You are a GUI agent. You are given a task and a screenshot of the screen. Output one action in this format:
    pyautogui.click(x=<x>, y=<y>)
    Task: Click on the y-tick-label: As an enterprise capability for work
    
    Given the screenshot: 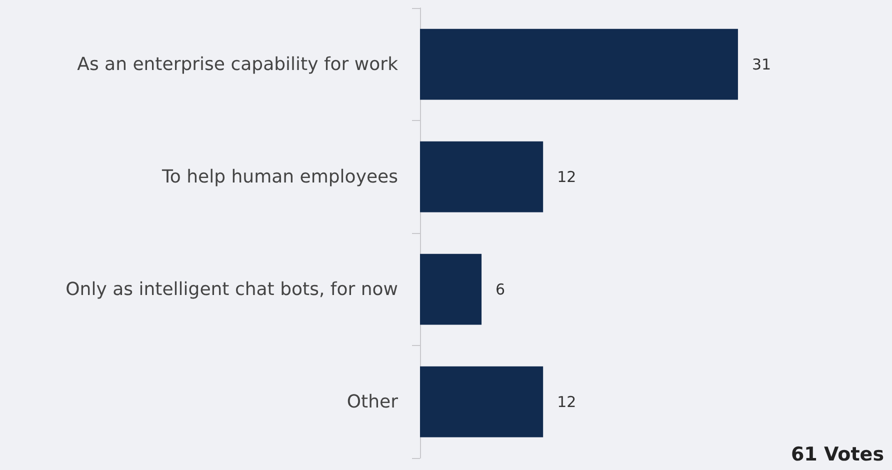 What is the action you would take?
    pyautogui.click(x=238, y=64)
    